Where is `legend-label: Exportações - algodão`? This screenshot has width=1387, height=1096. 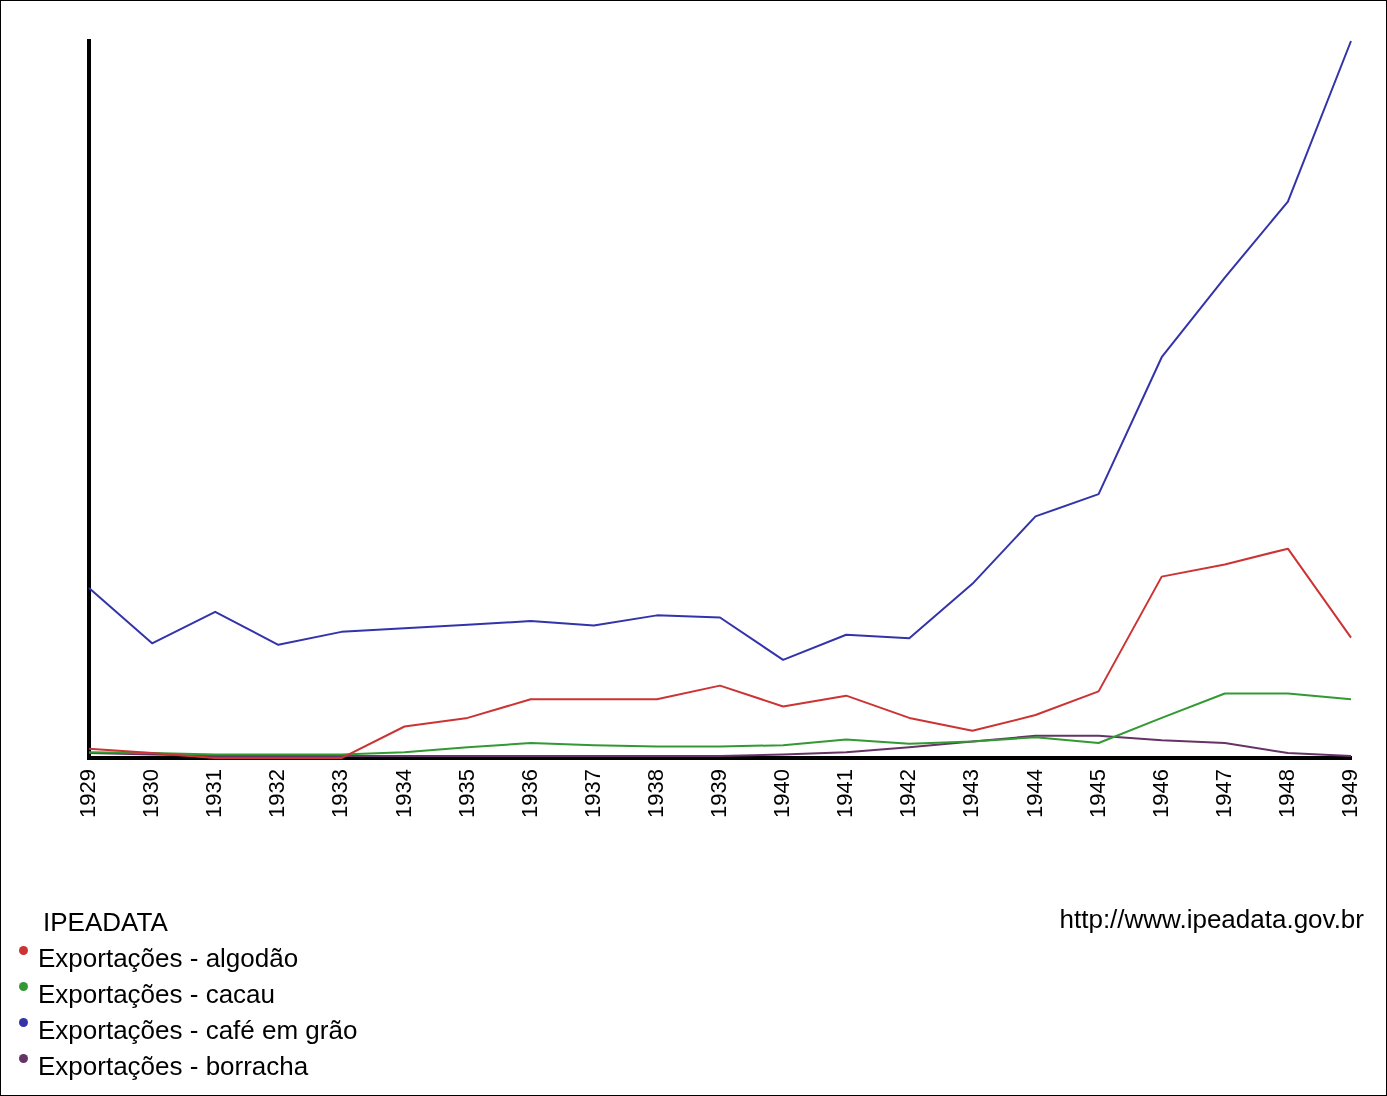
legend-label: Exportações - algodão is located at coordinates (168, 958).